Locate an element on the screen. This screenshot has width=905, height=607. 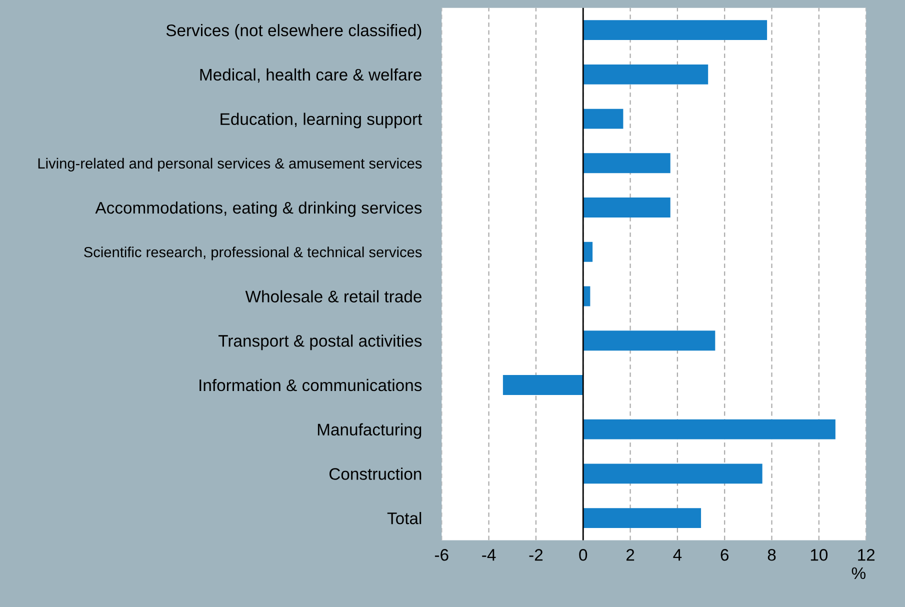
x-tick-label: 0 is located at coordinates (583, 555).